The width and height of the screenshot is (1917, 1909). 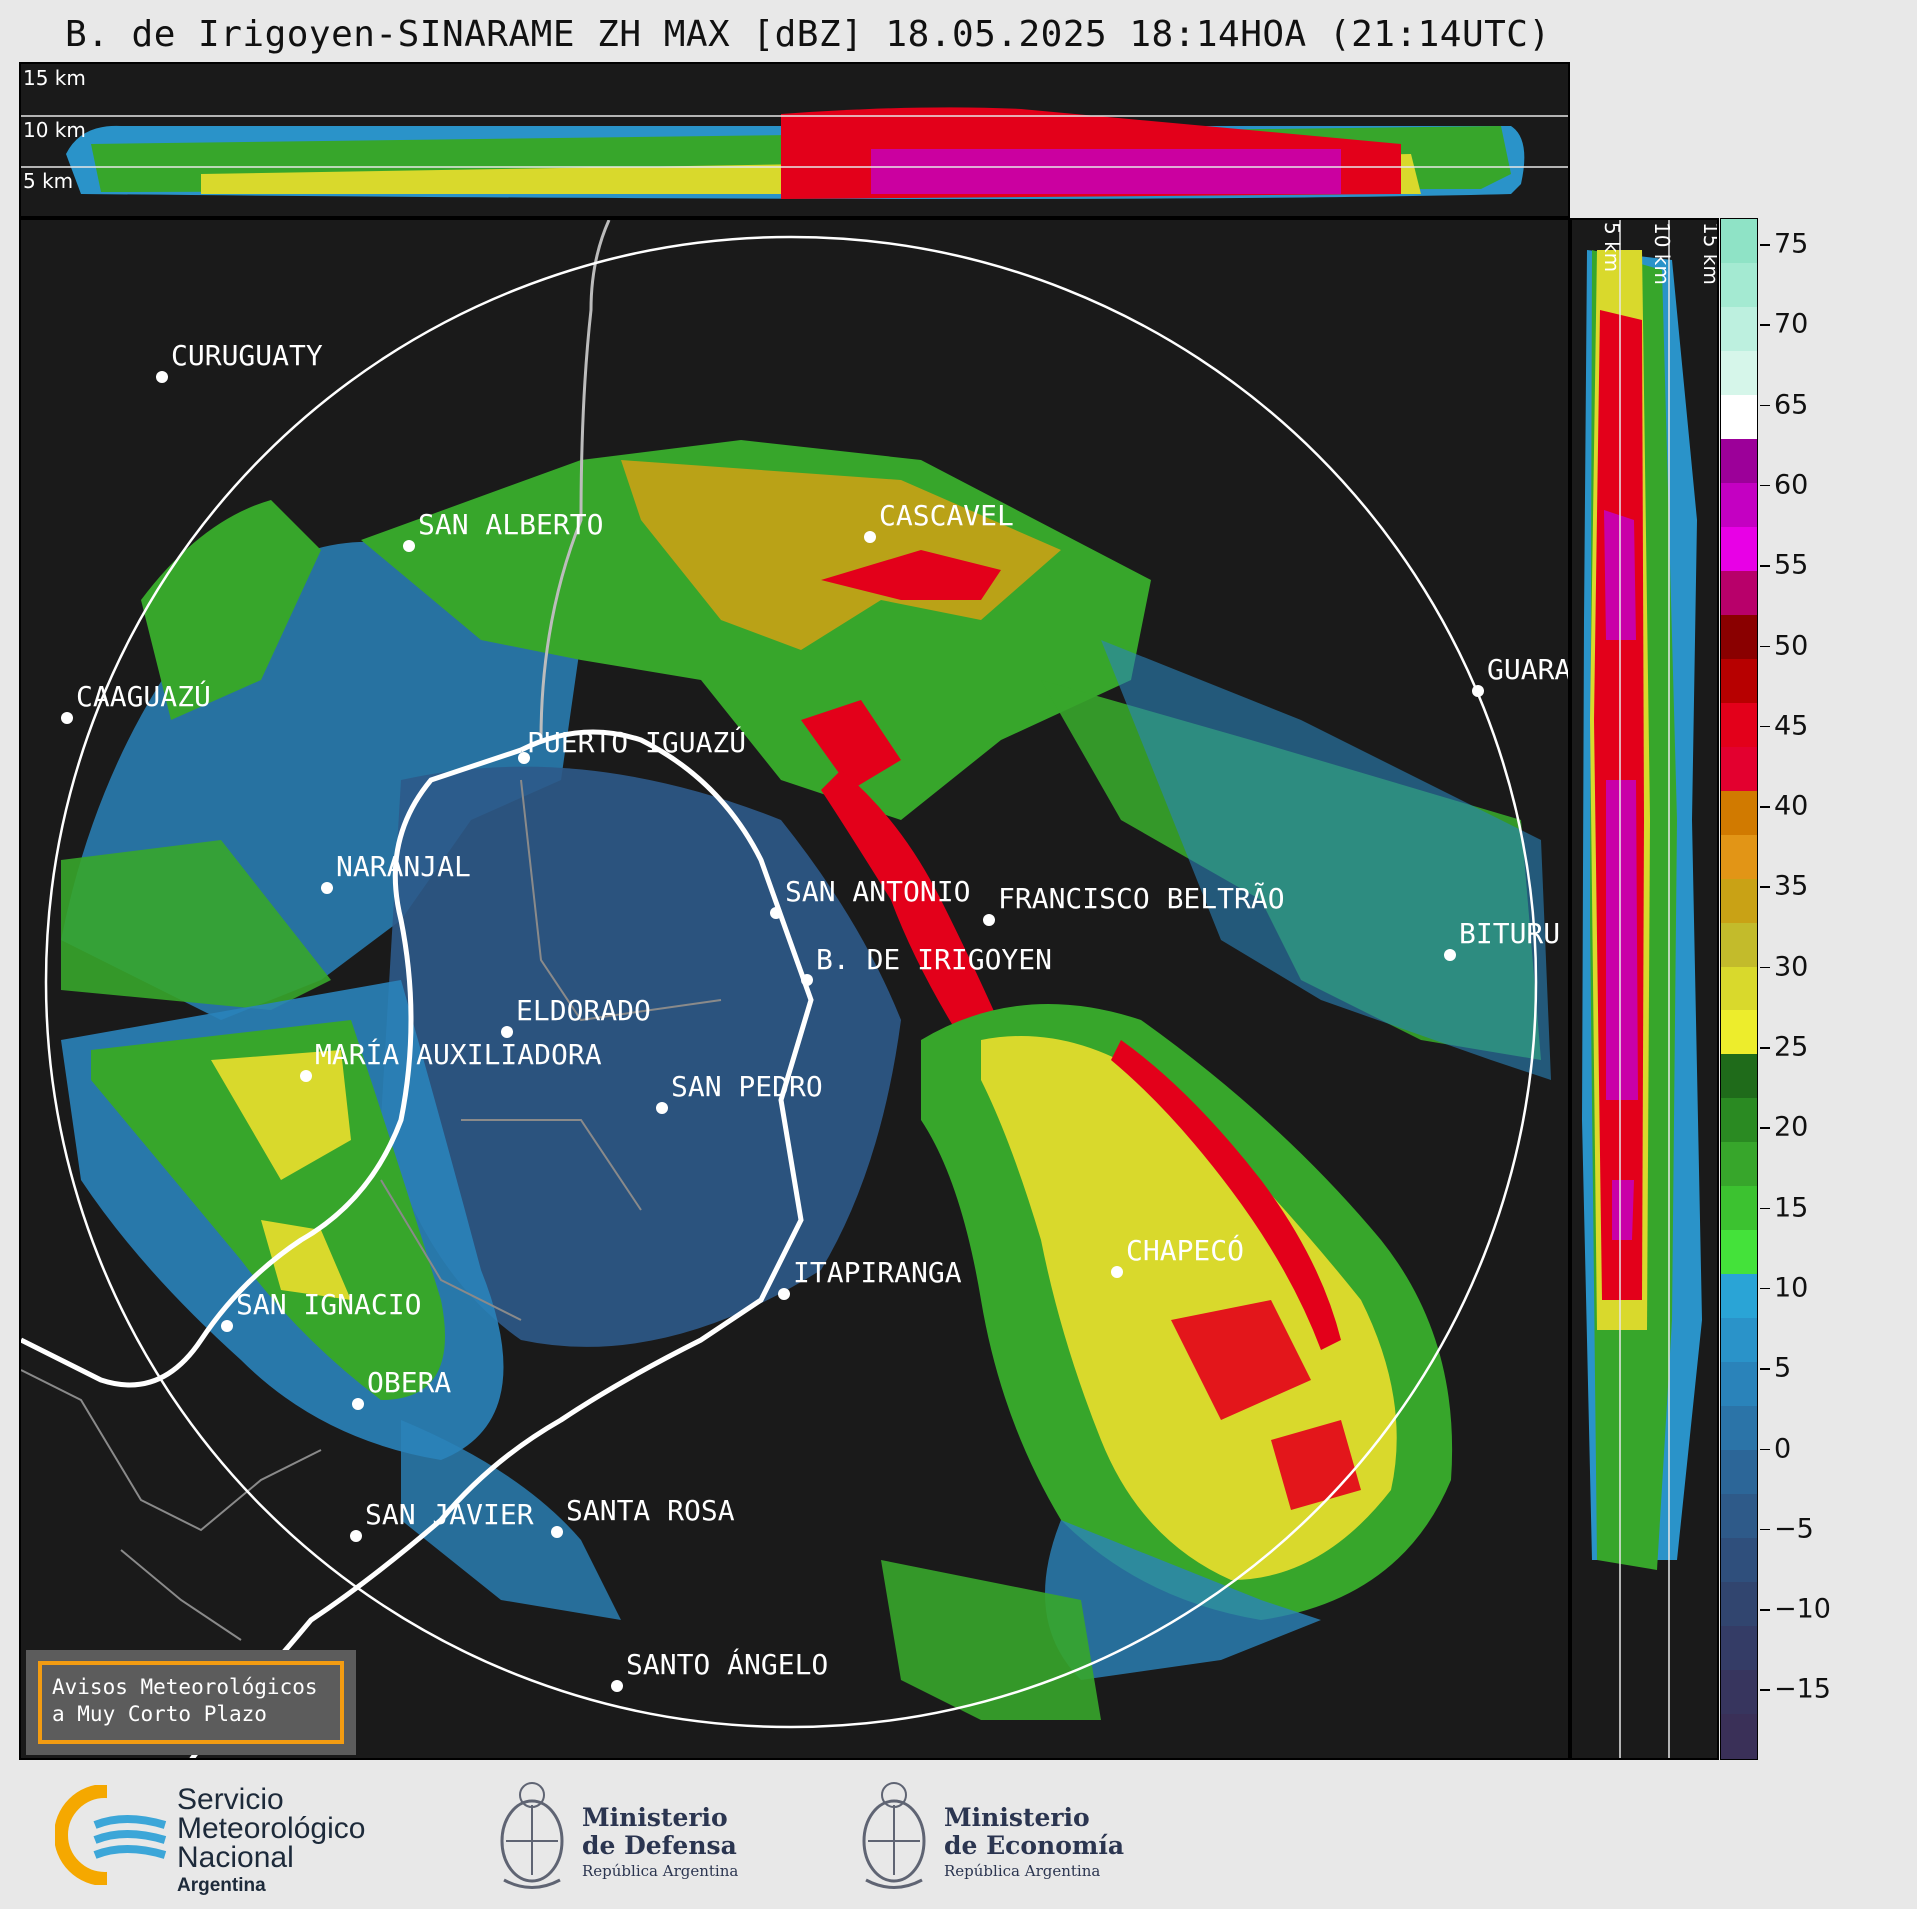 What do you see at coordinates (1117, 1272) in the screenshot?
I see `city-dot-chapeco` at bounding box center [1117, 1272].